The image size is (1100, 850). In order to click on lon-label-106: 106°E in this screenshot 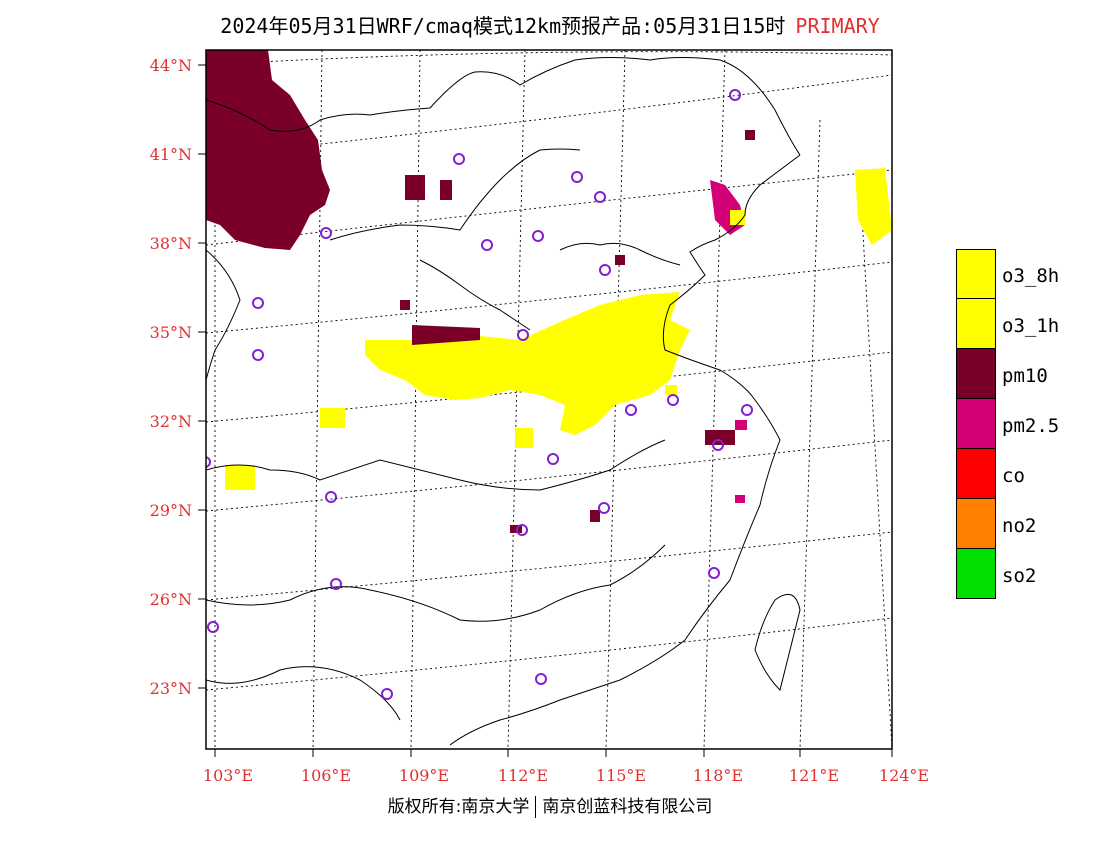, I will do `click(326, 775)`.